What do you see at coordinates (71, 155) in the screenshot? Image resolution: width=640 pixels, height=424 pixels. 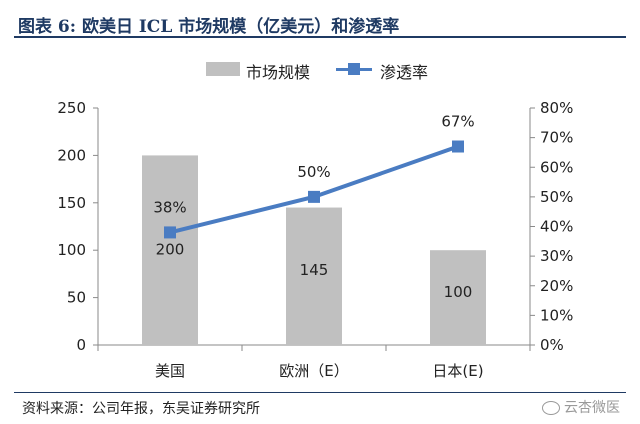 I see `y-left-tick-label: 200` at bounding box center [71, 155].